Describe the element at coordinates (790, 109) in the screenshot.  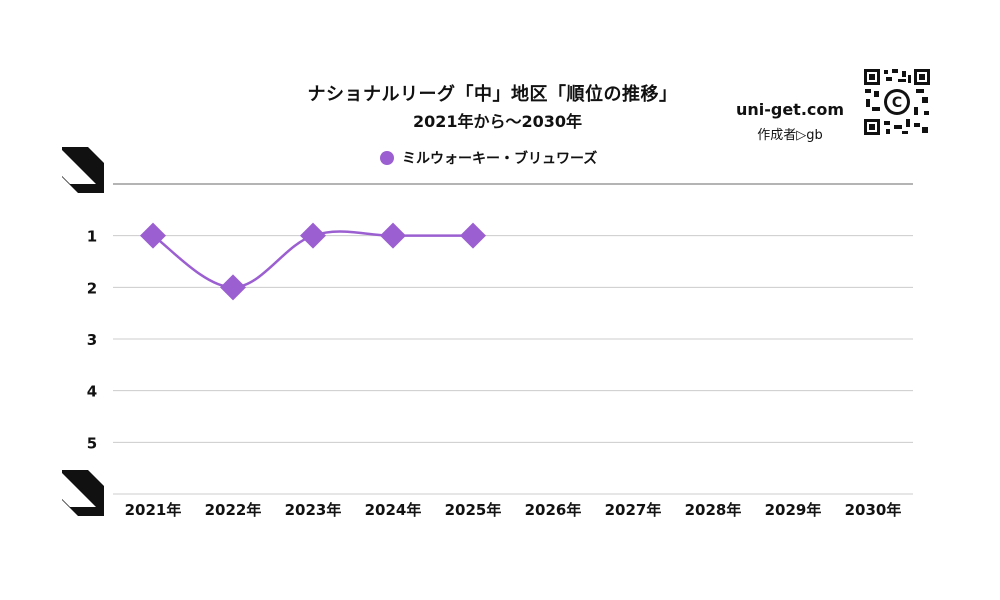
I see `site-name: uni-get.com` at that location.